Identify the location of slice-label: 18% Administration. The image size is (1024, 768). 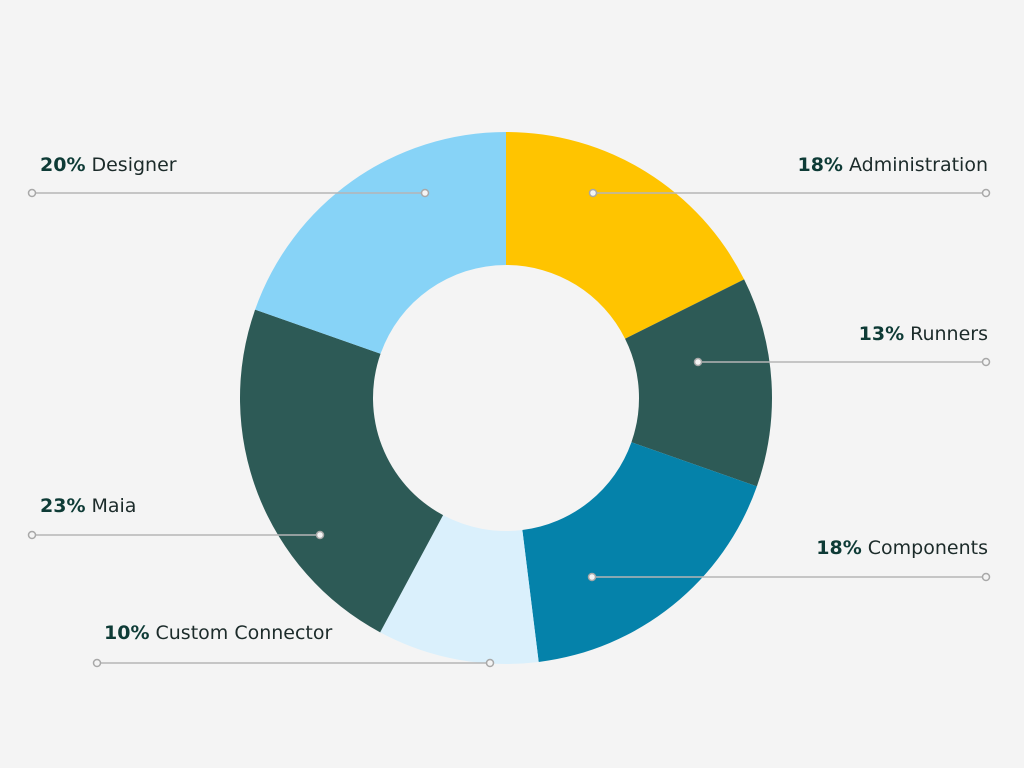
(892, 165).